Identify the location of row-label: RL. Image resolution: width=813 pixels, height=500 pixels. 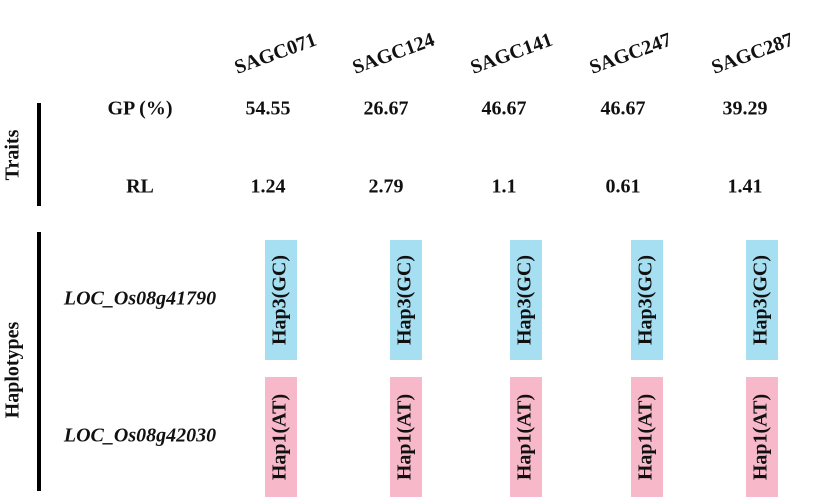
(140, 187).